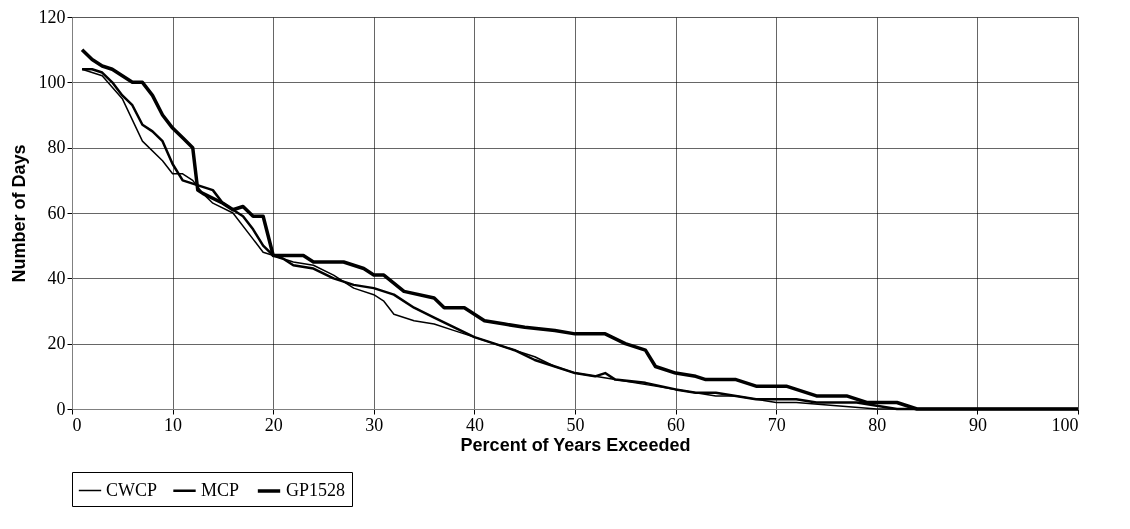  What do you see at coordinates (575, 444) in the screenshot?
I see `x-axis-title: Percent of Years Exceeded` at bounding box center [575, 444].